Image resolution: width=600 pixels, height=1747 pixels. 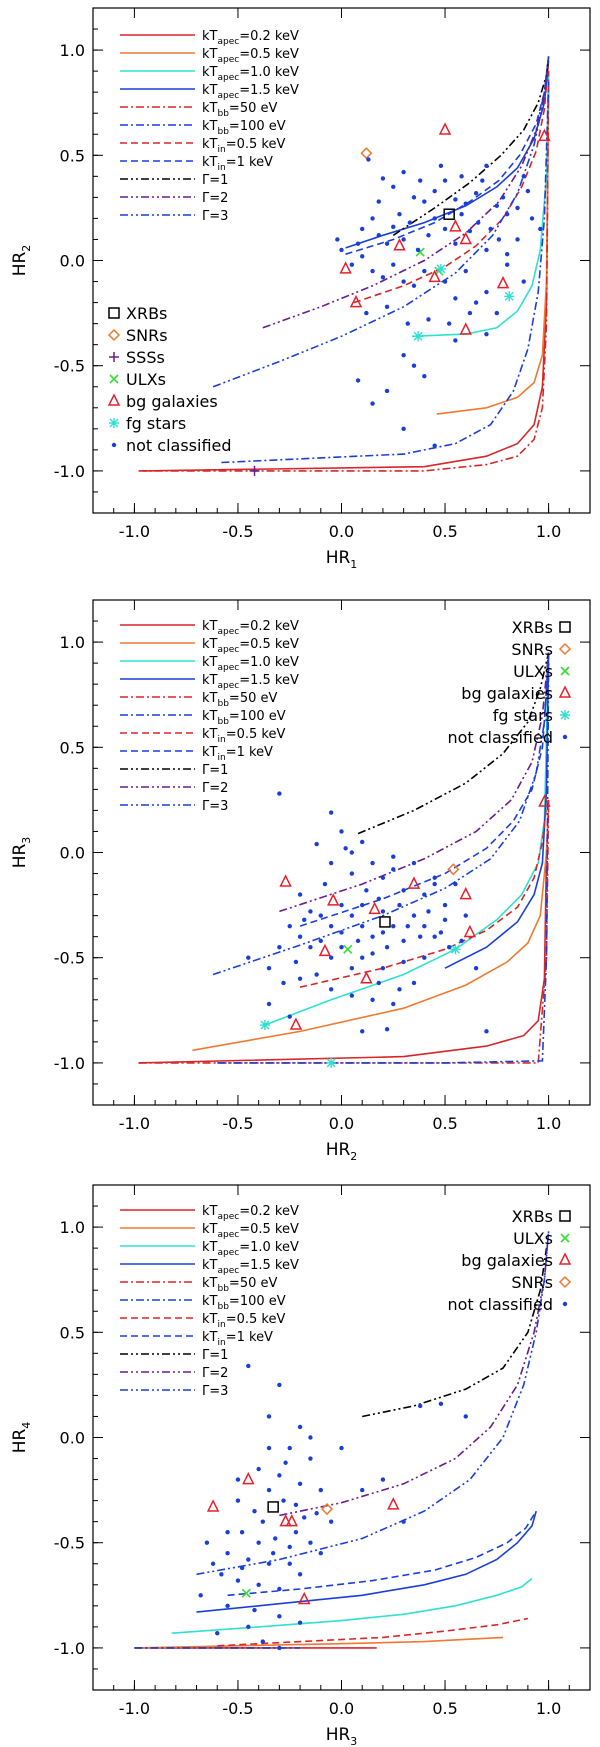 What do you see at coordinates (21, 261) in the screenshot?
I see `y-axis-label: HR2` at bounding box center [21, 261].